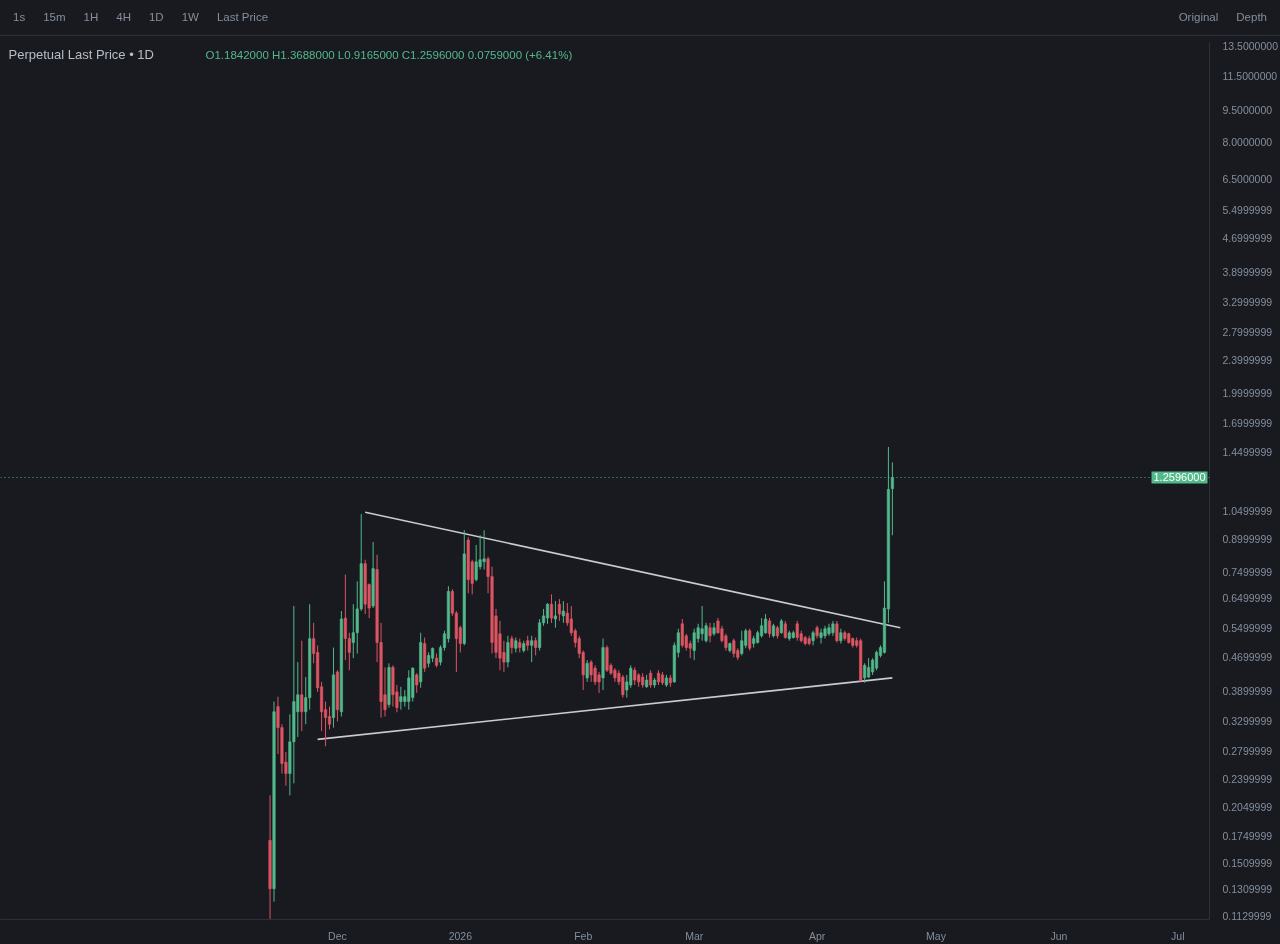 This screenshot has height=944, width=1280. I want to click on text: Last Price, so click(242, 17).